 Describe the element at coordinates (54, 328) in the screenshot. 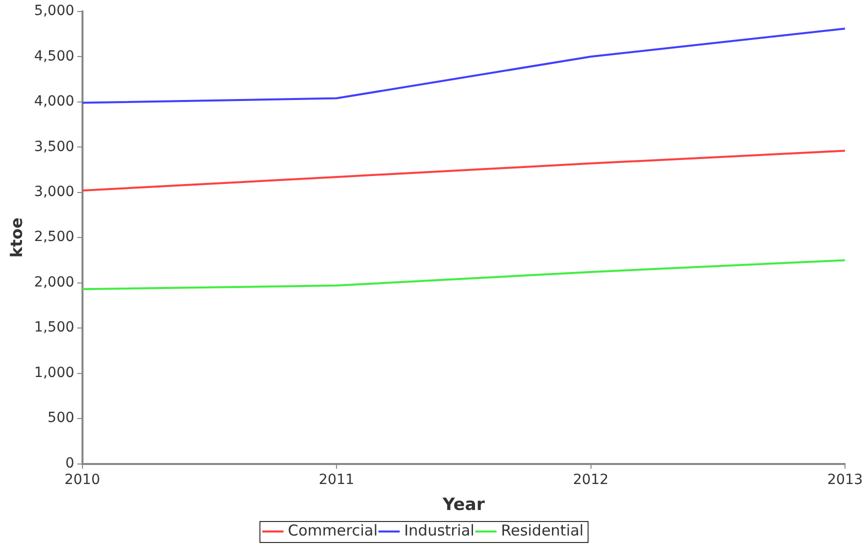

I see `y-tick-label: 1,500` at that location.